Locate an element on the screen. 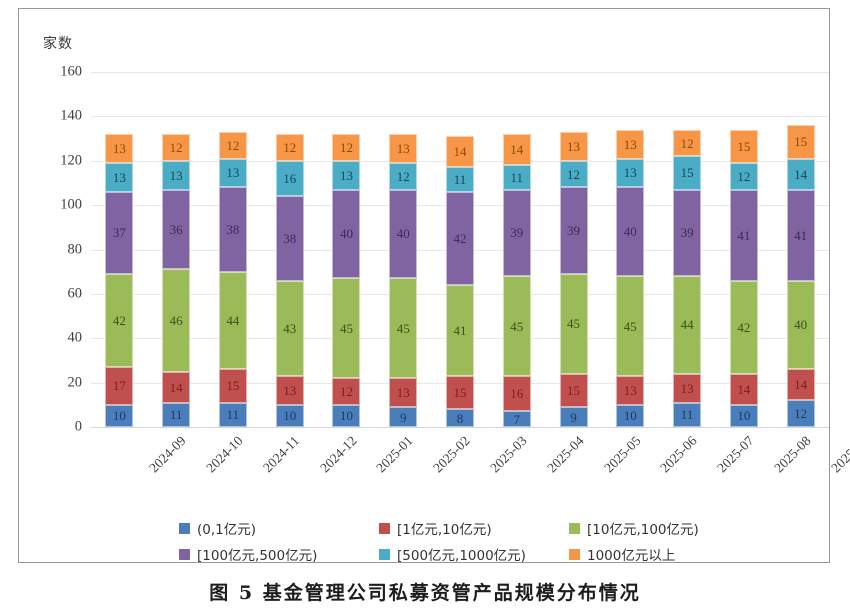  bar-group: 15 12 41 42 14 10 is located at coordinates (743, 278).